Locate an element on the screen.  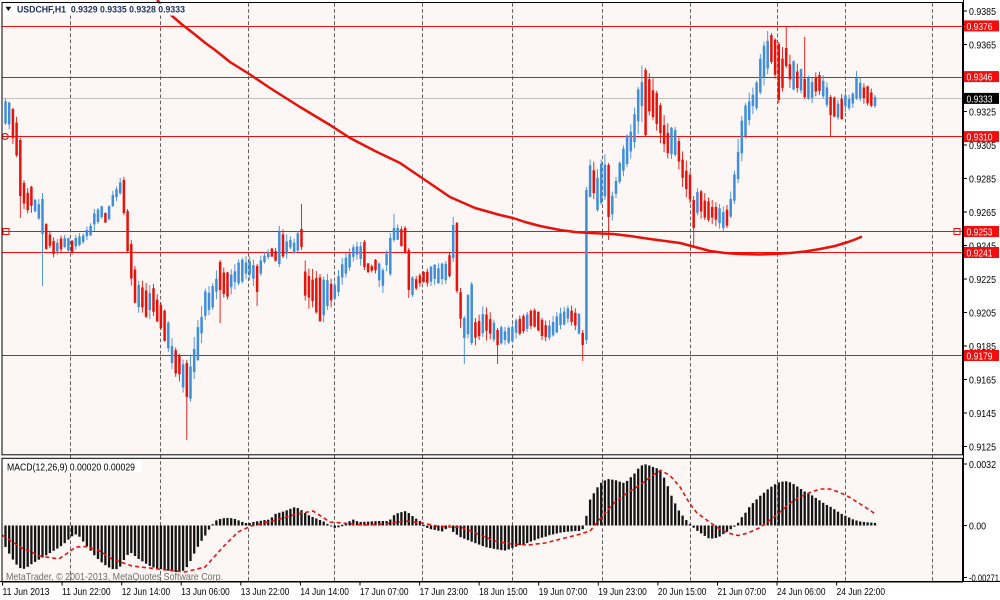
svg-text: 19 Jun 23:00 is located at coordinates (622, 592).